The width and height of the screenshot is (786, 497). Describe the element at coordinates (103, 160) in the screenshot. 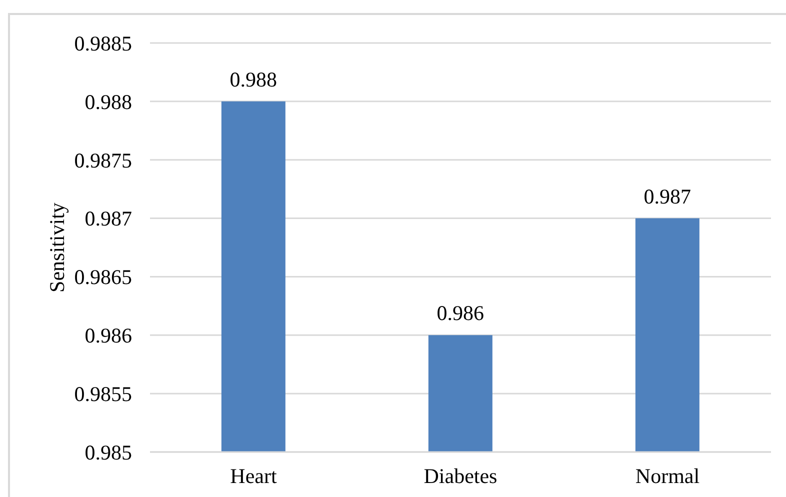

I see `y-tick-label: 0.9875` at that location.